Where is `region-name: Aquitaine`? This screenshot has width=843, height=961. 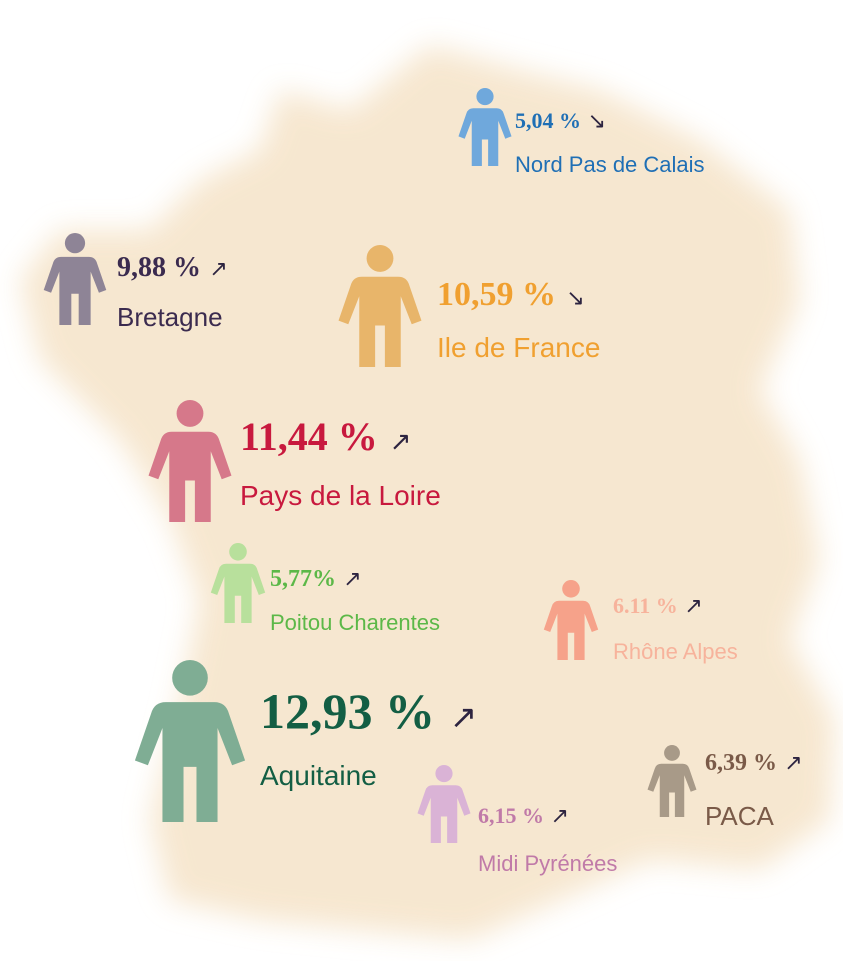 region-name: Aquitaine is located at coordinates (318, 775).